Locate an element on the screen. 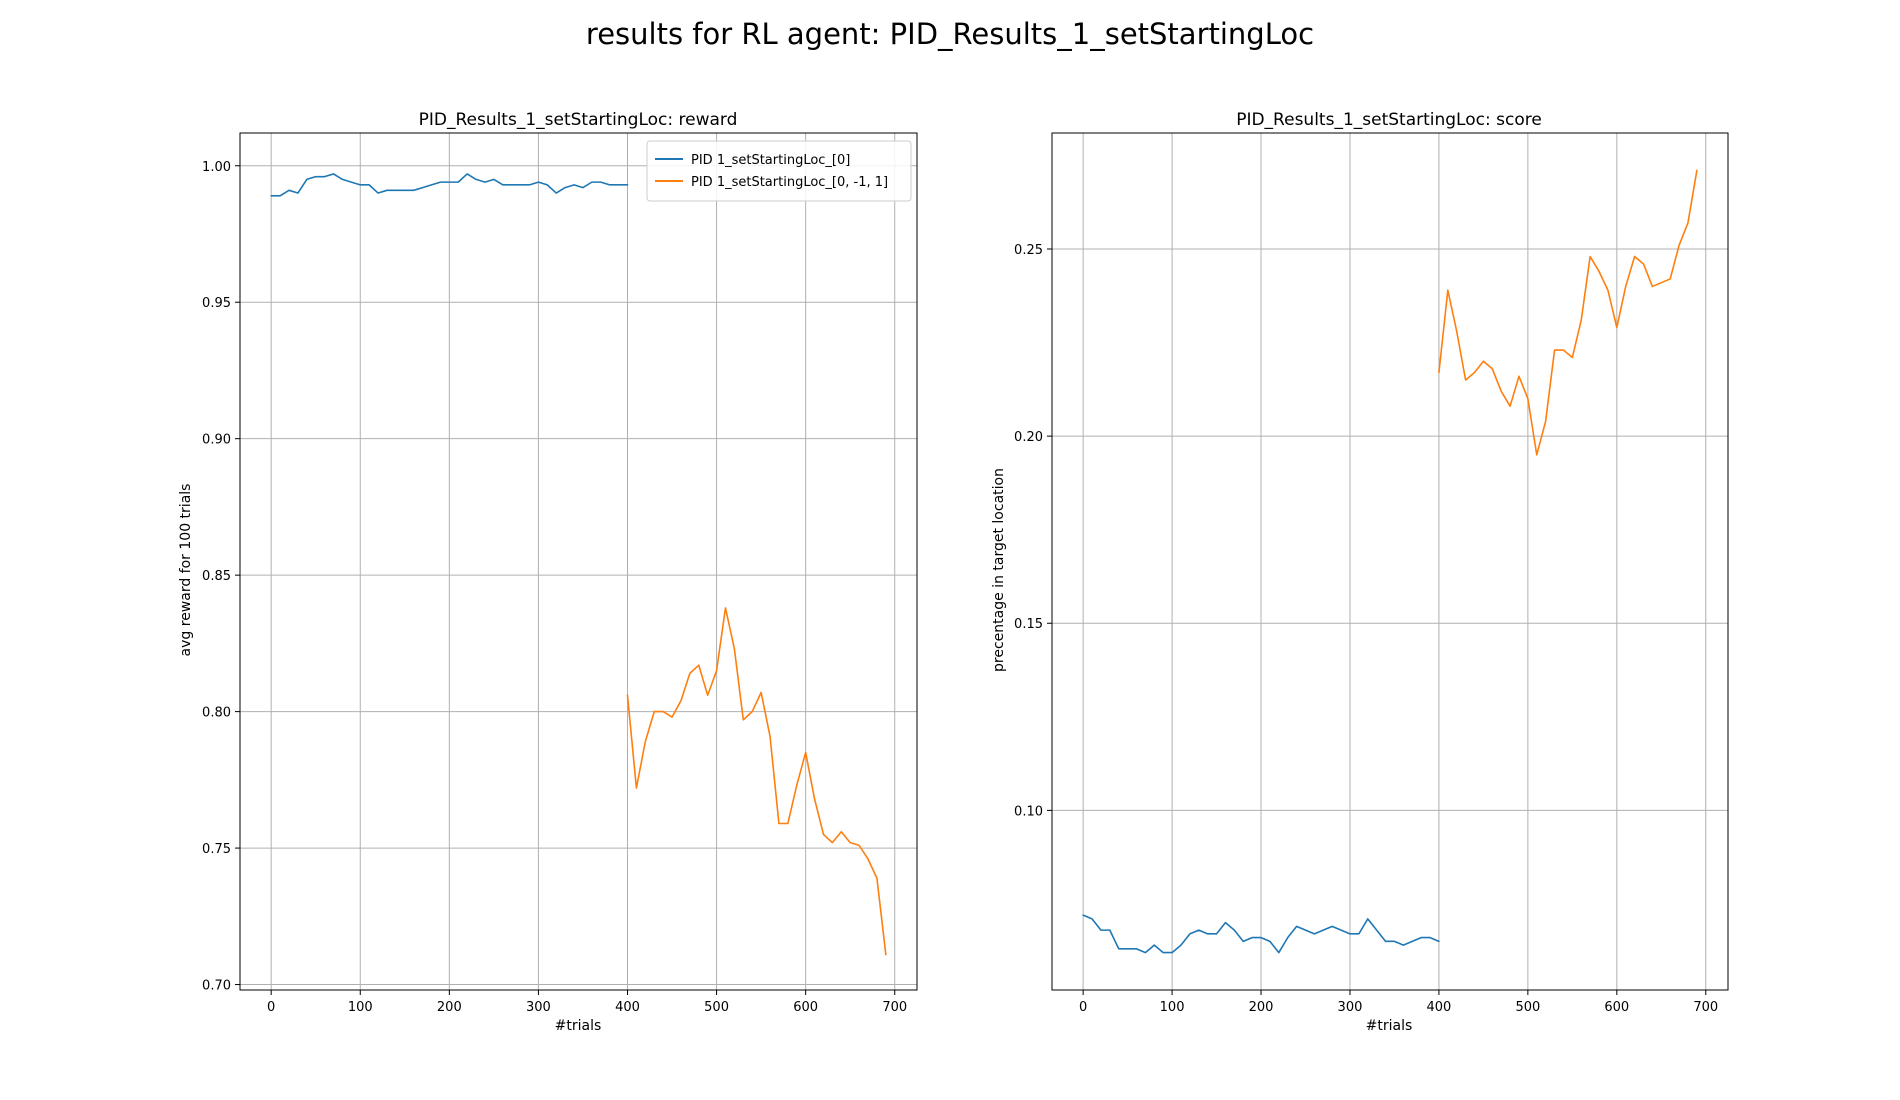  reward-y-tick-label: 1.00 is located at coordinates (216, 167).